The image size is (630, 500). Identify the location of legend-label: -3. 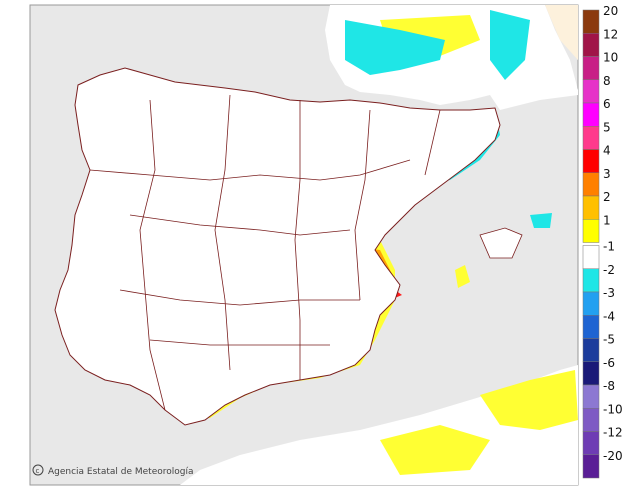
(609, 293).